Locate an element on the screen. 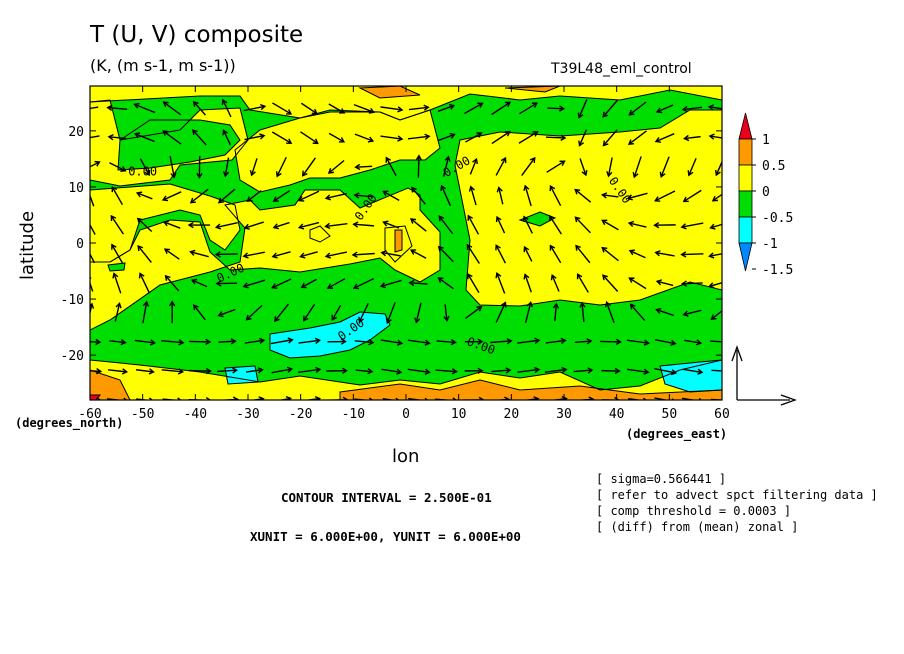 Image resolution: width=904 pixels, height=654 pixels. colorbar-label: -1.5 is located at coordinates (777, 270).